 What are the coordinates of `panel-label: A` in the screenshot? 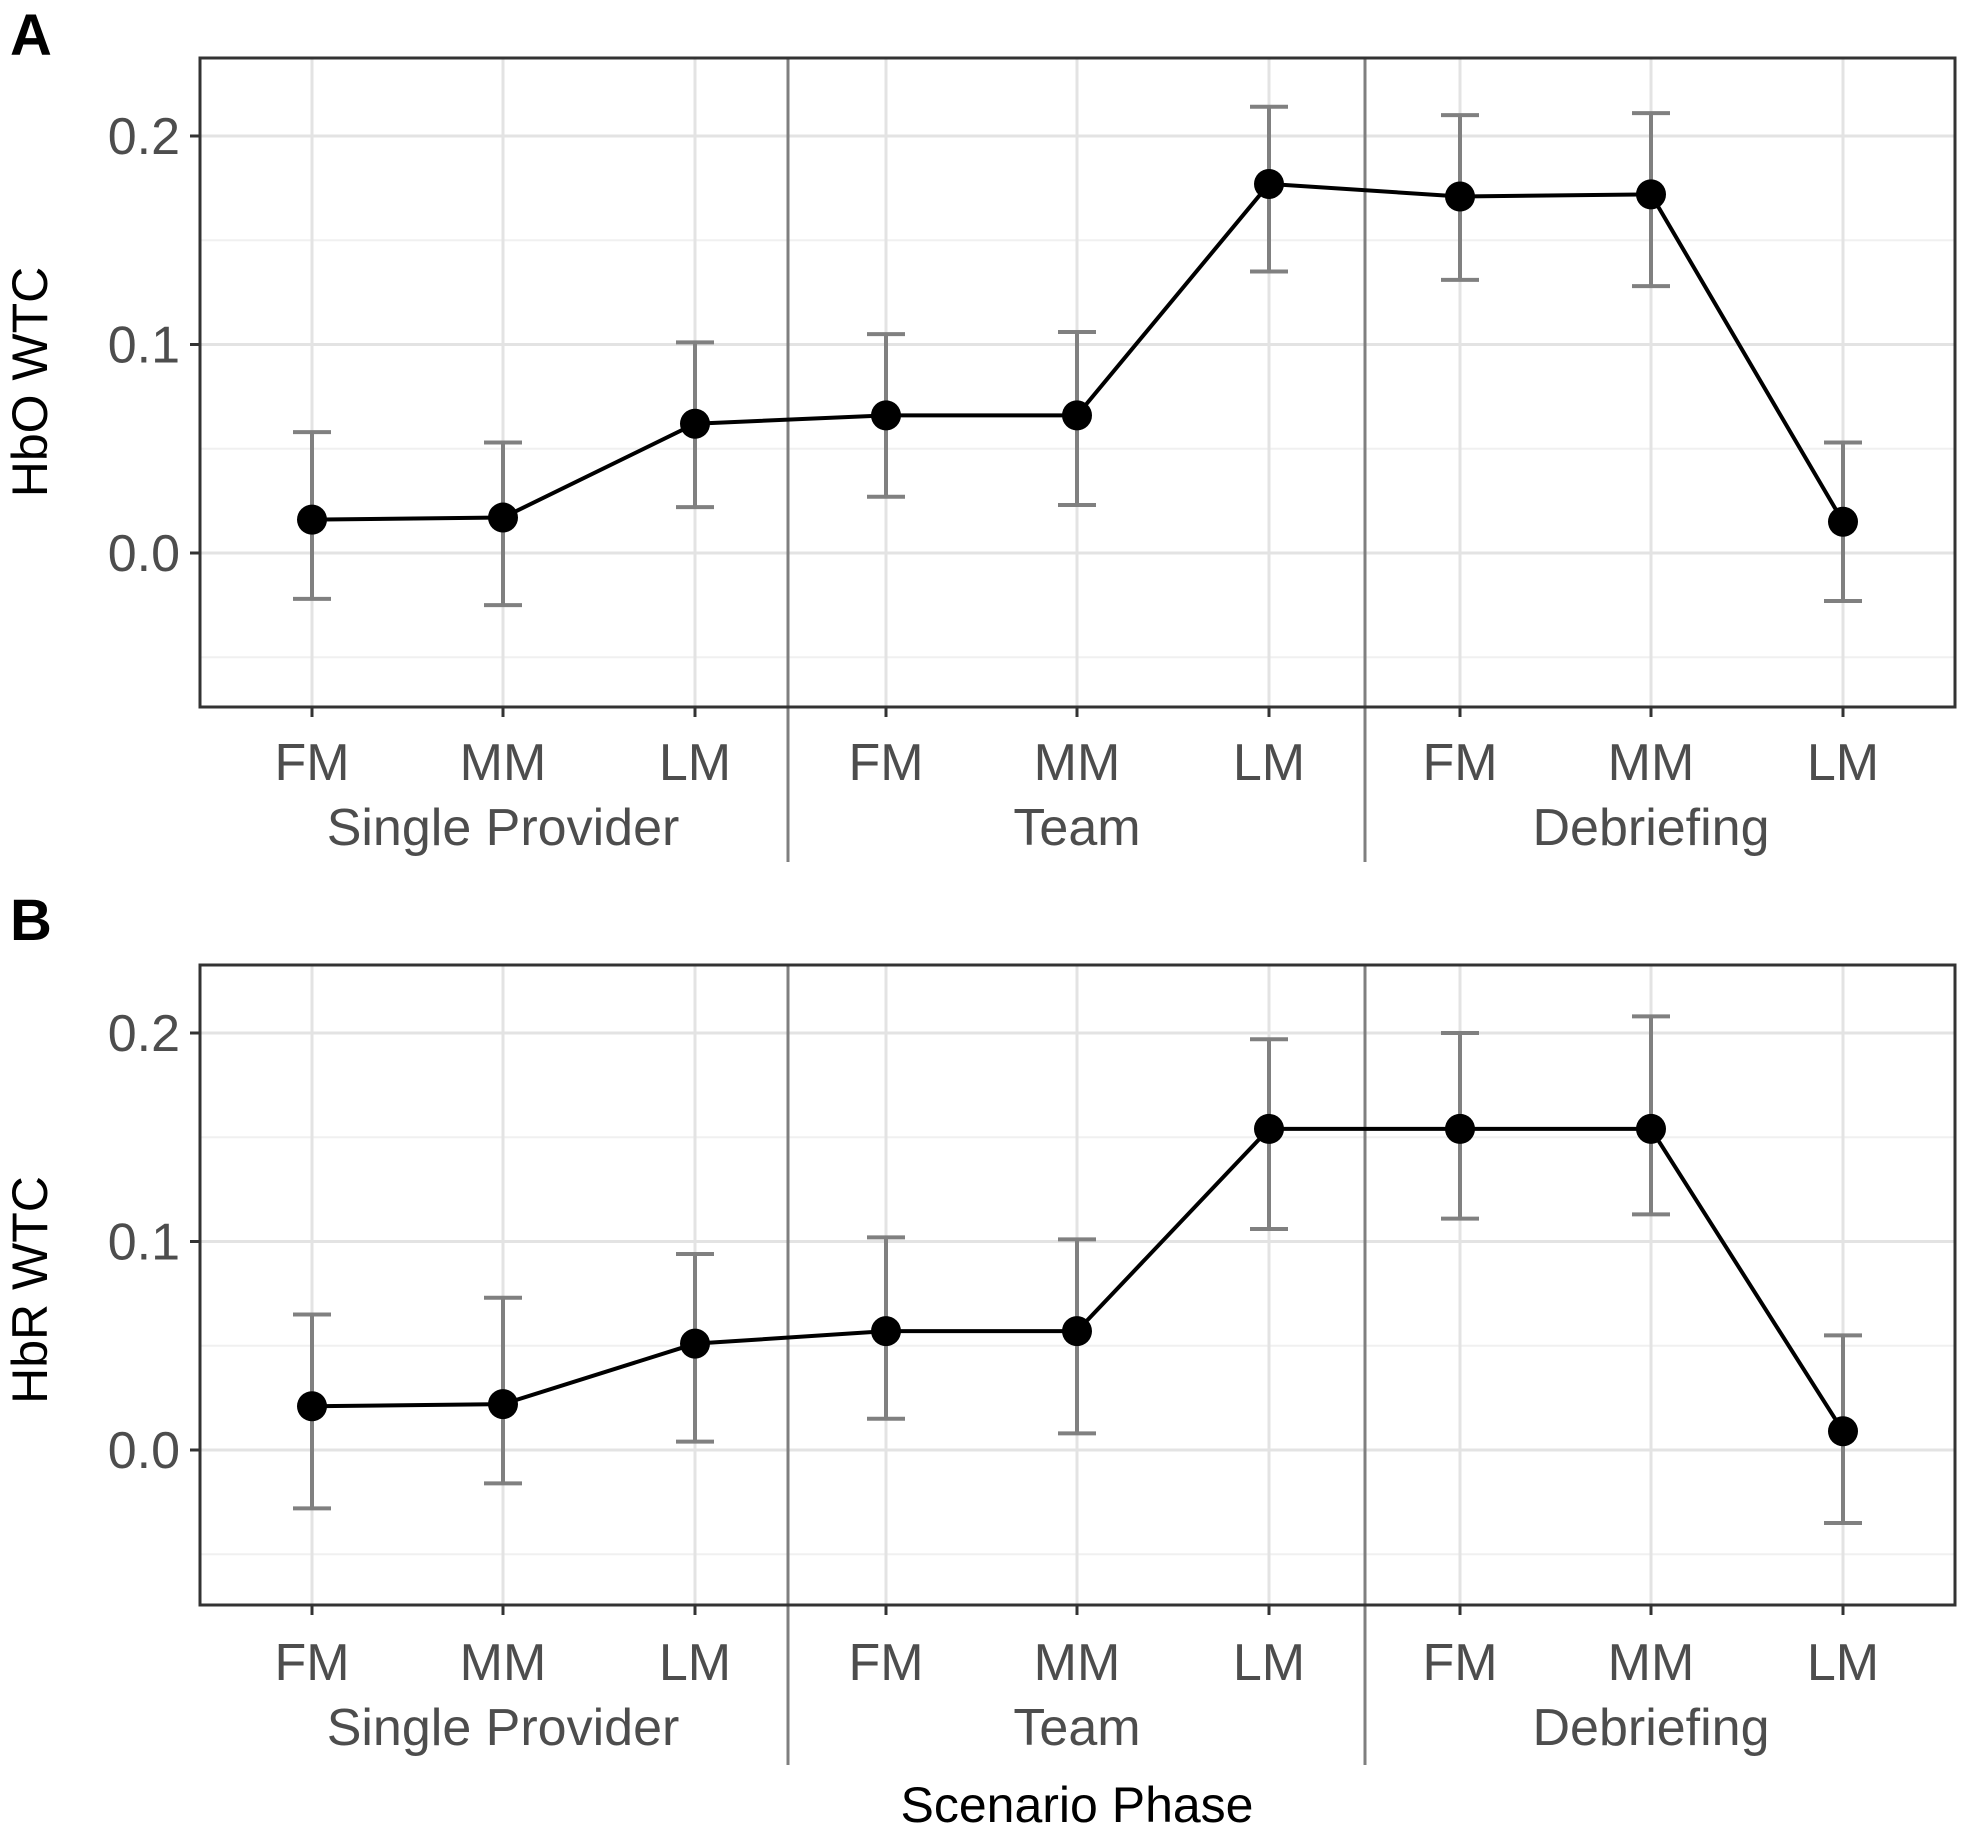 It's located at (31, 35).